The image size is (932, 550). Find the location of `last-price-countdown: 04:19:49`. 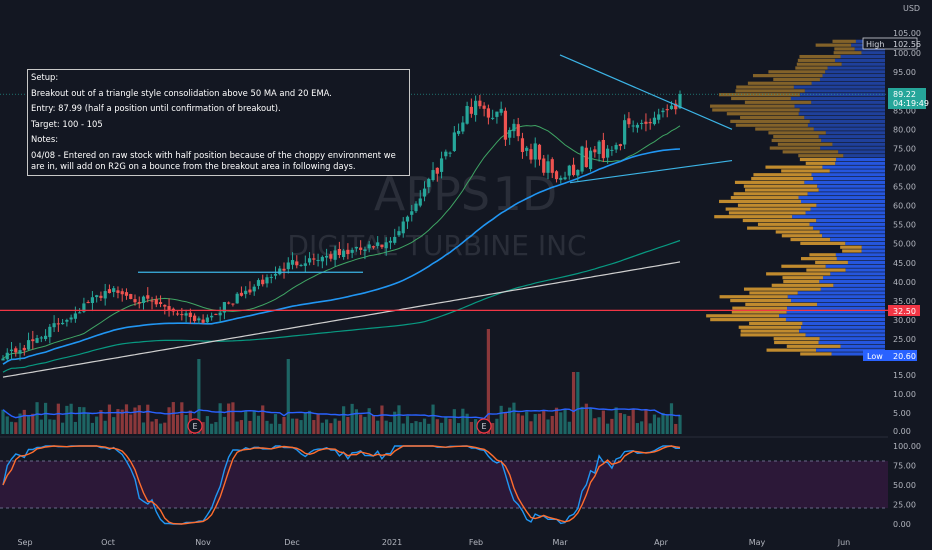

last-price-countdown: 04:19:49 is located at coordinates (911, 103).